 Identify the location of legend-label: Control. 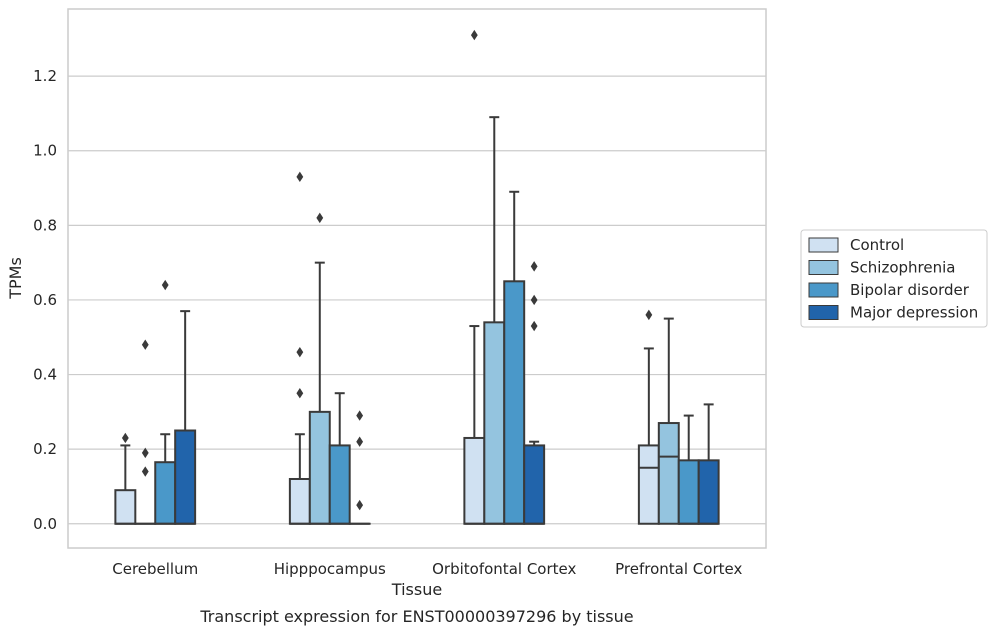
(877, 245).